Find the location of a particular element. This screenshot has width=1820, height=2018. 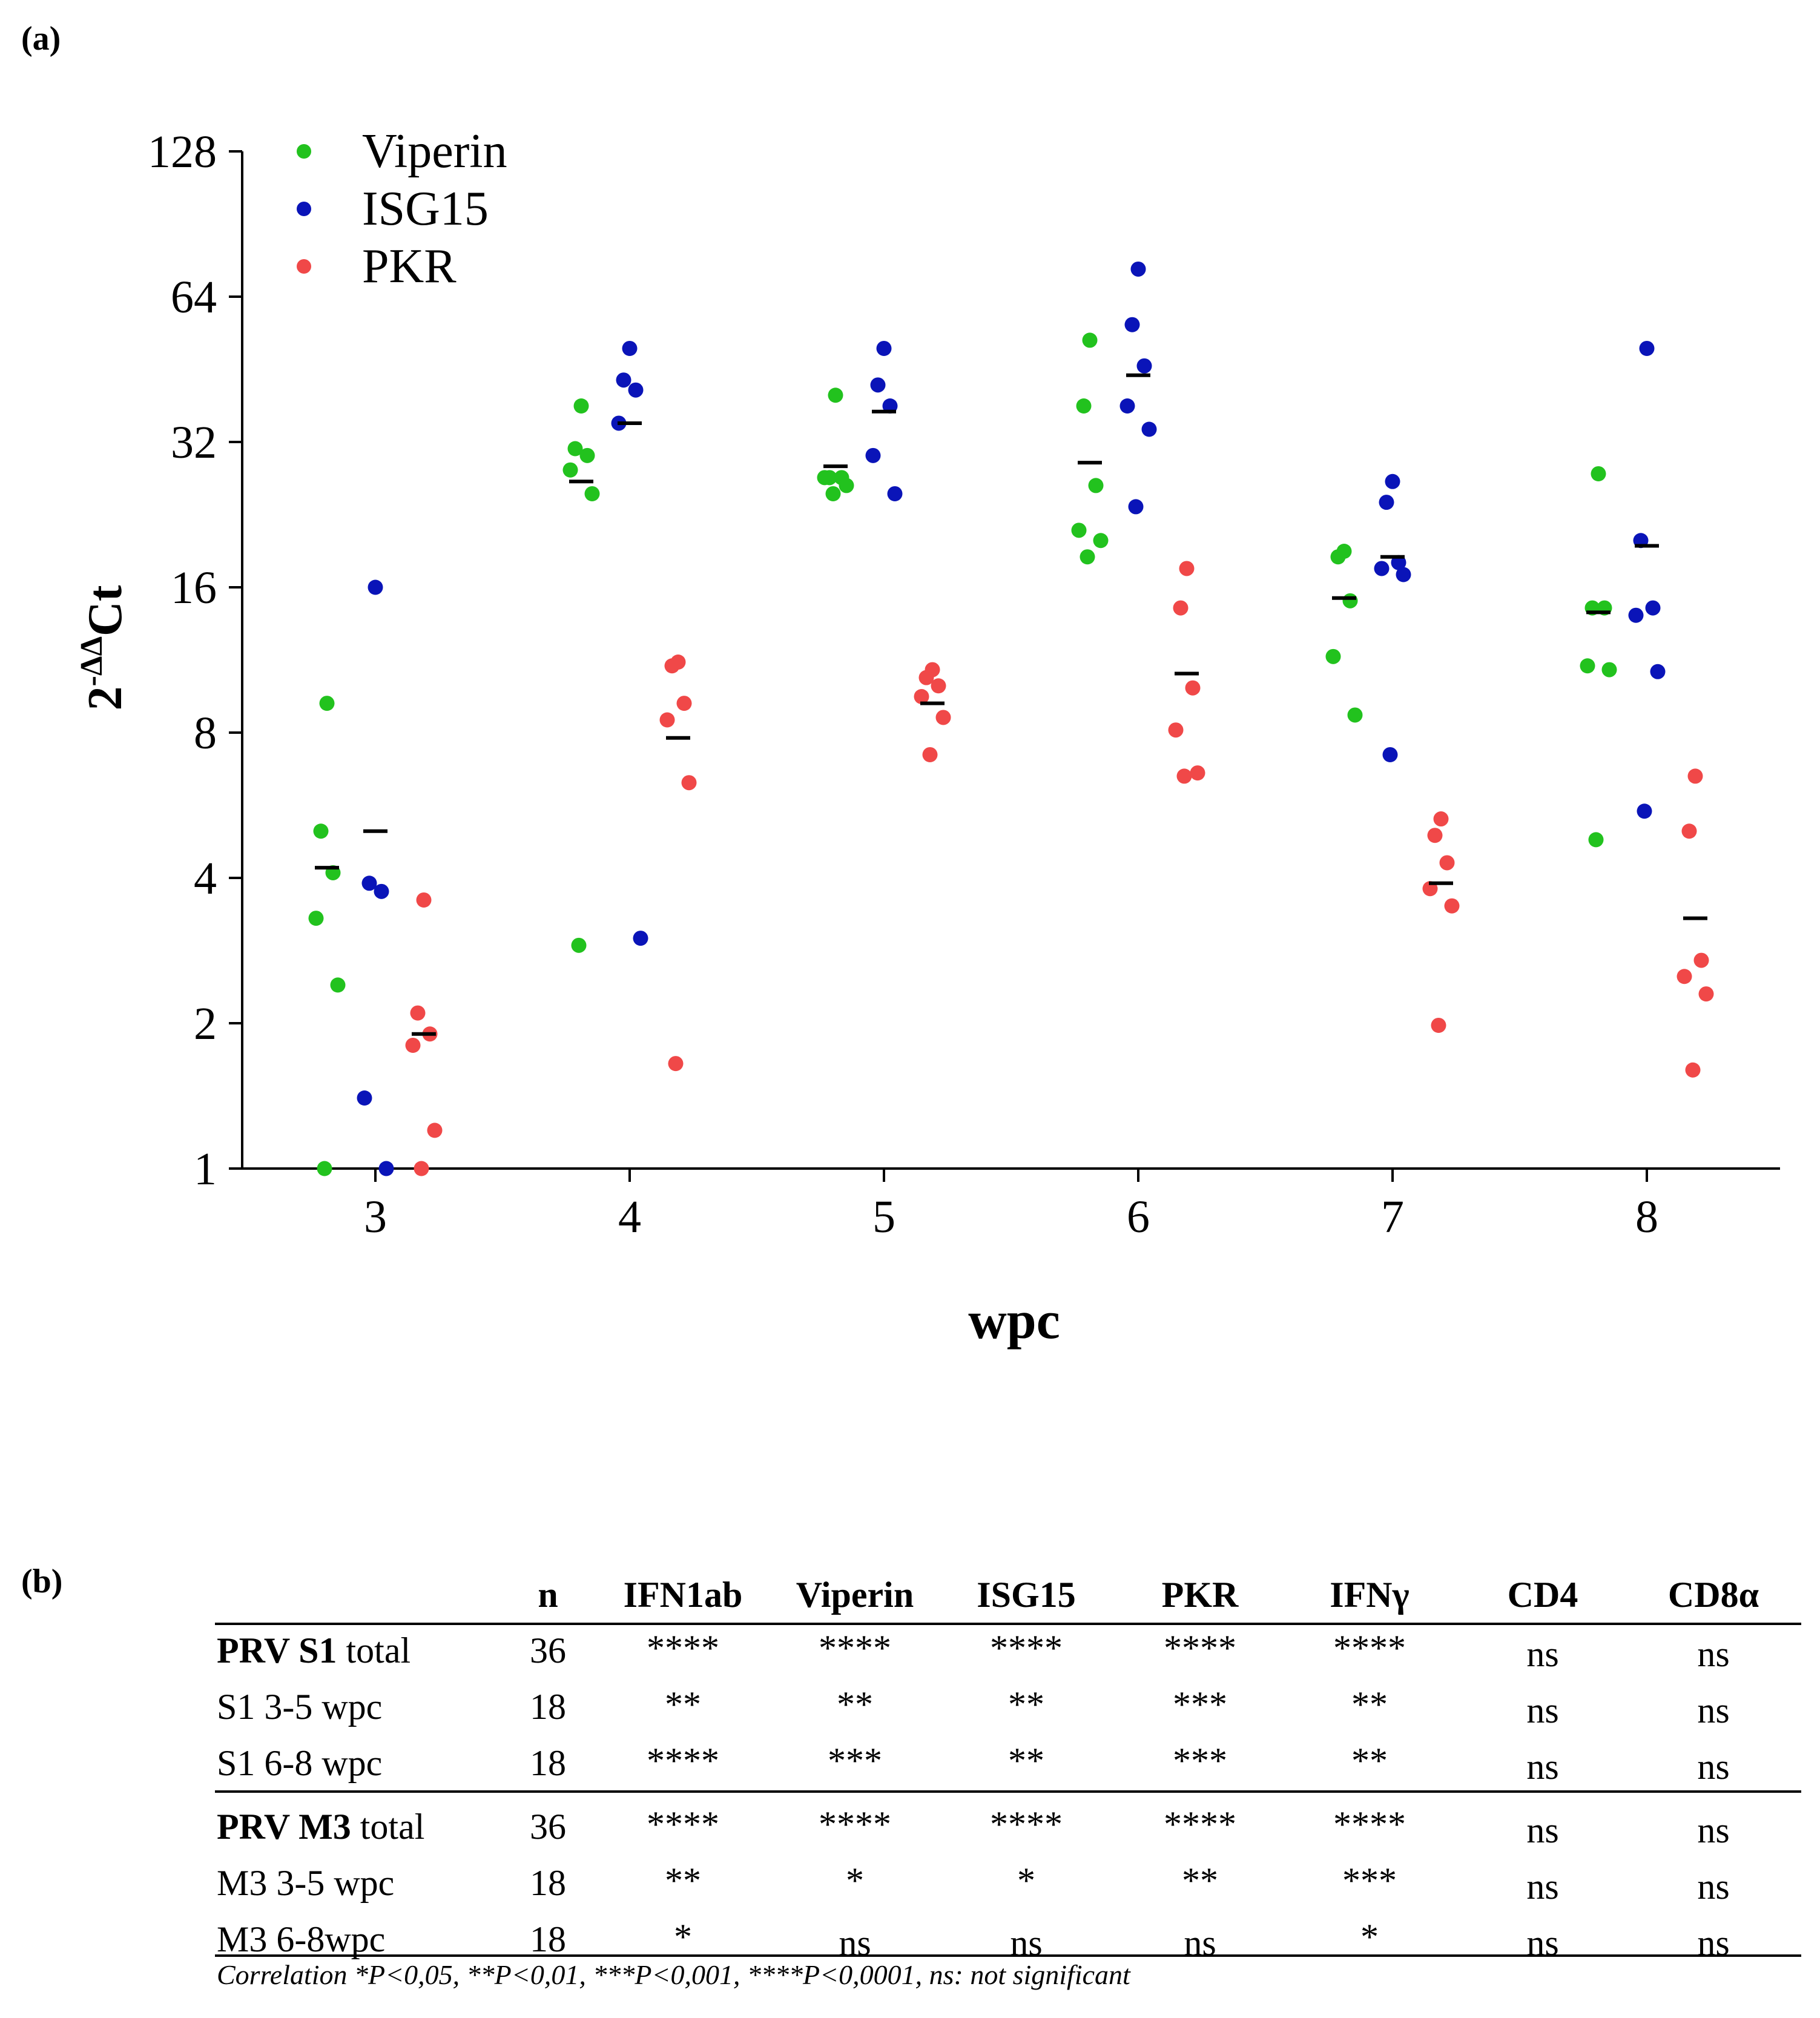

x-tick-label: 8 is located at coordinates (1646, 1217).